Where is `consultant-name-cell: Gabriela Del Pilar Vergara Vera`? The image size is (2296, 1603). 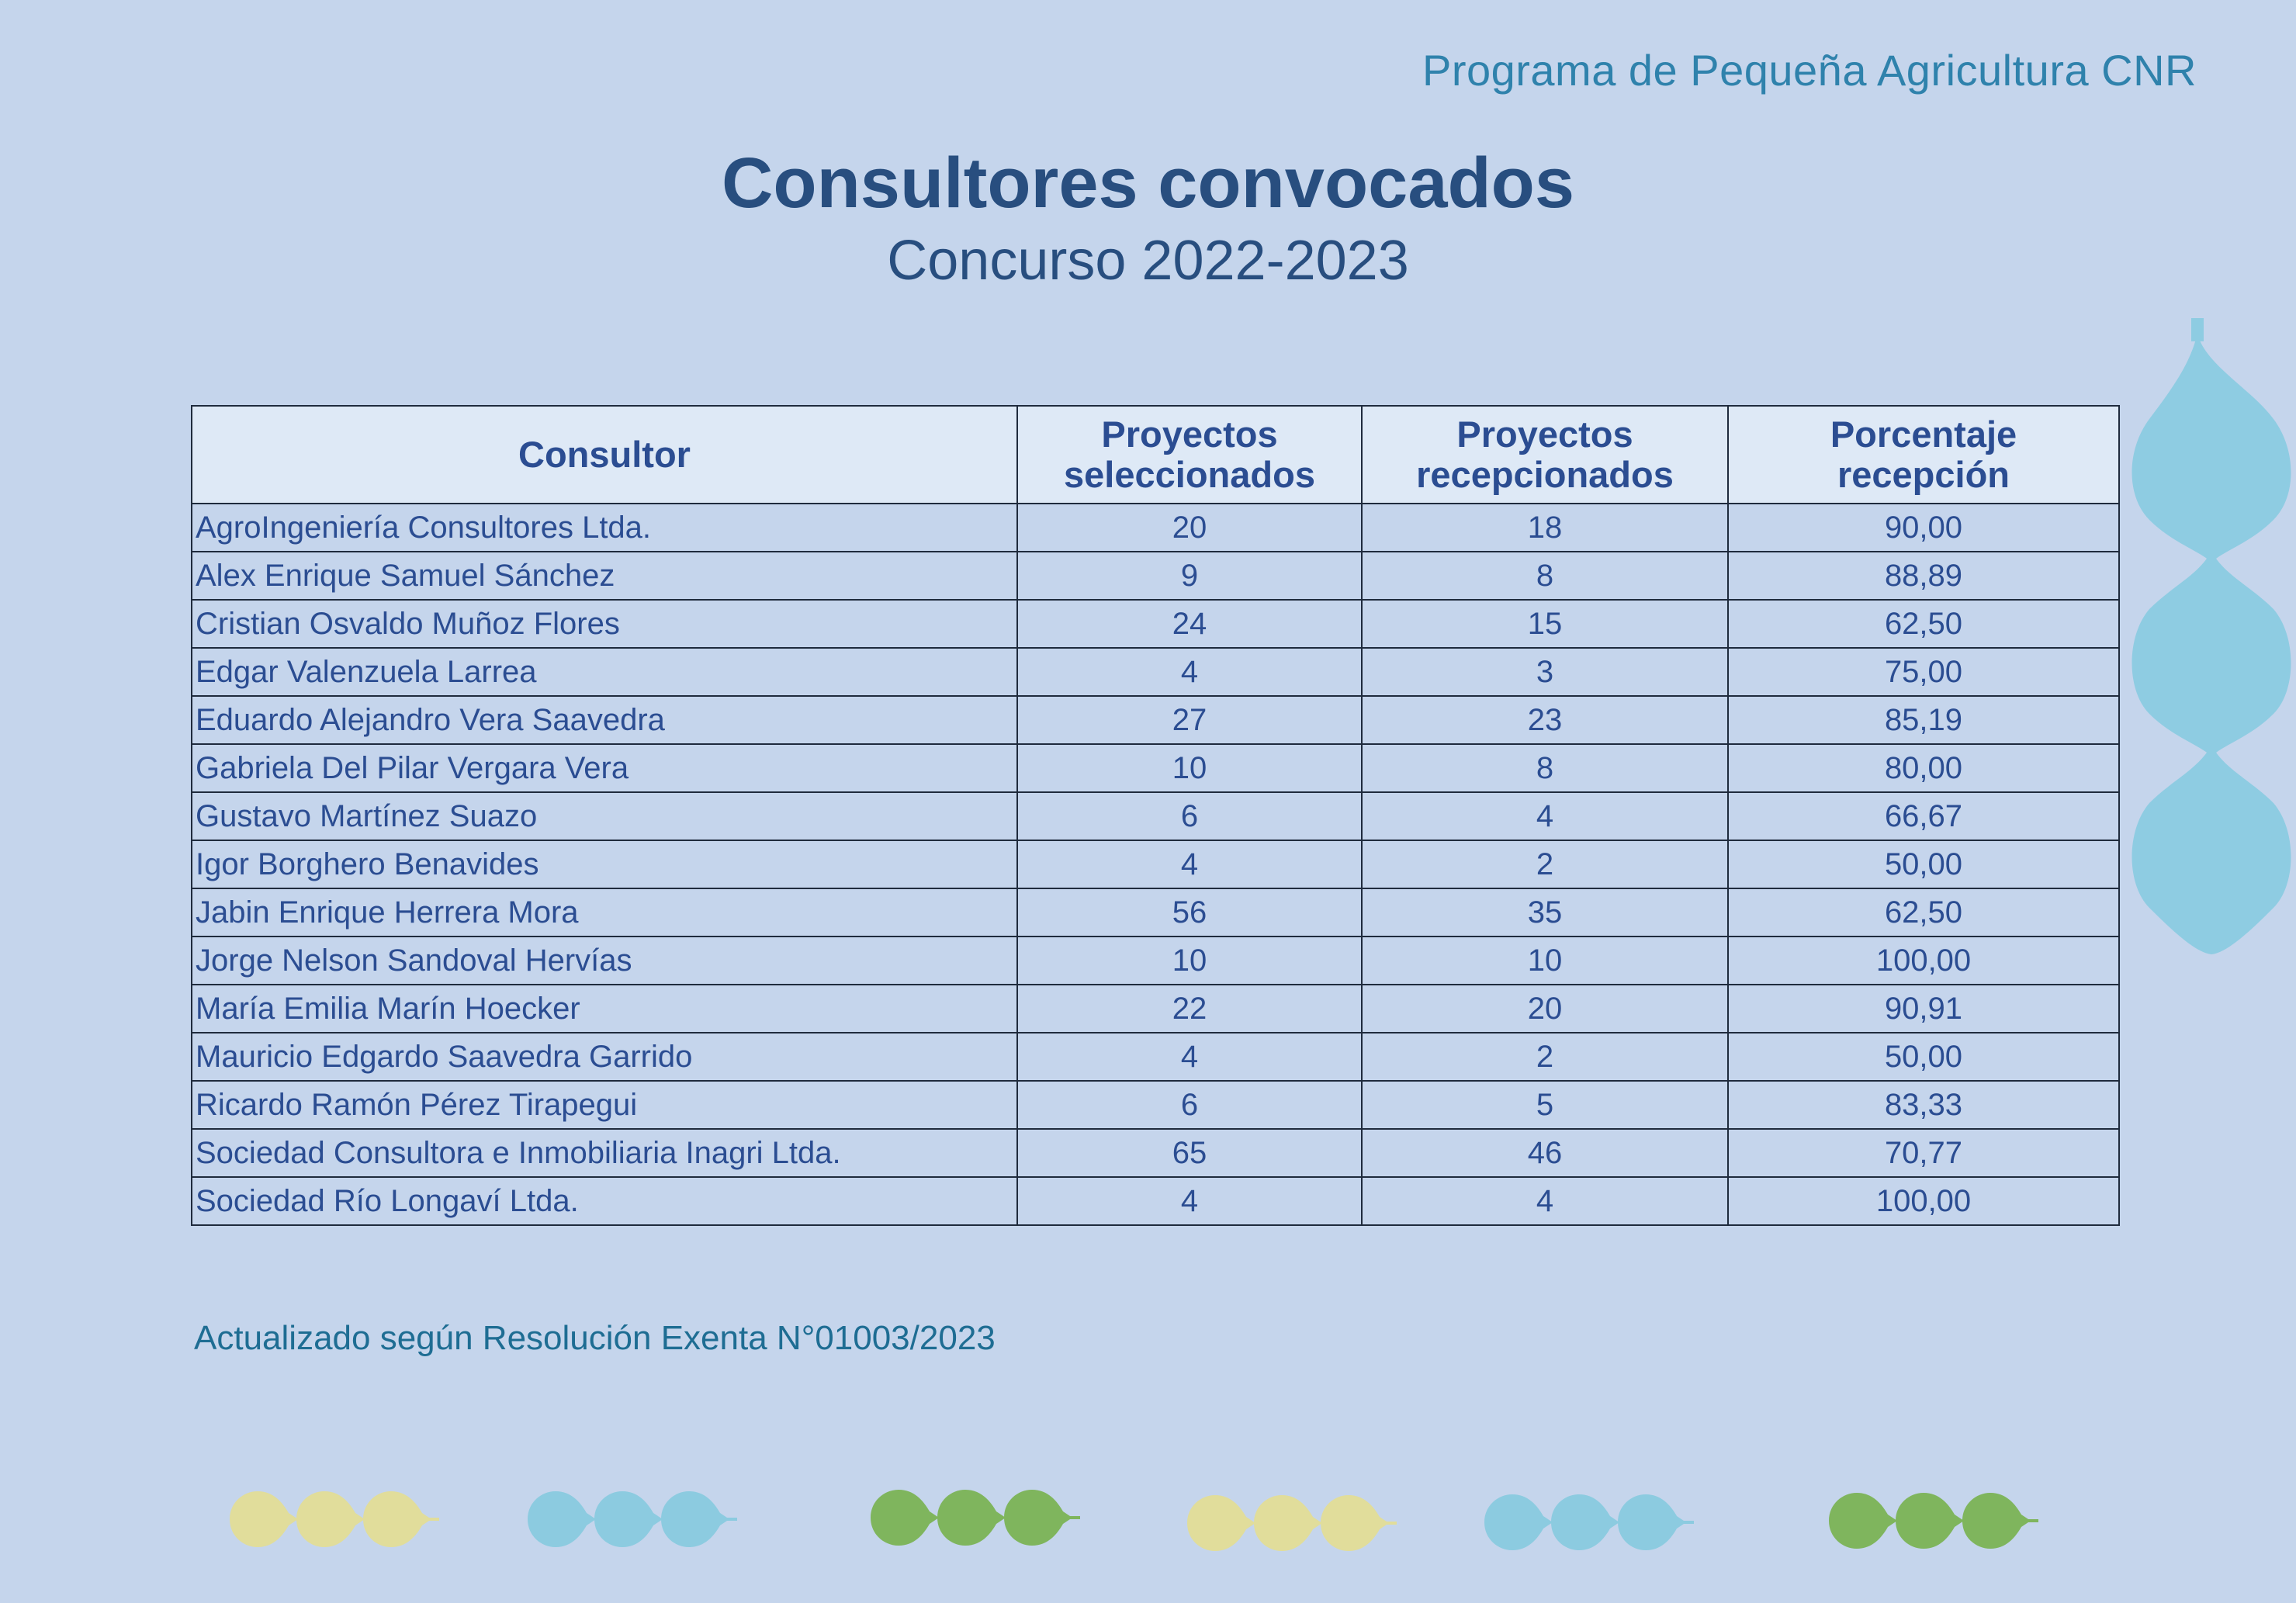
consultant-name-cell: Gabriela Del Pilar Vergara Vera is located at coordinates (604, 768).